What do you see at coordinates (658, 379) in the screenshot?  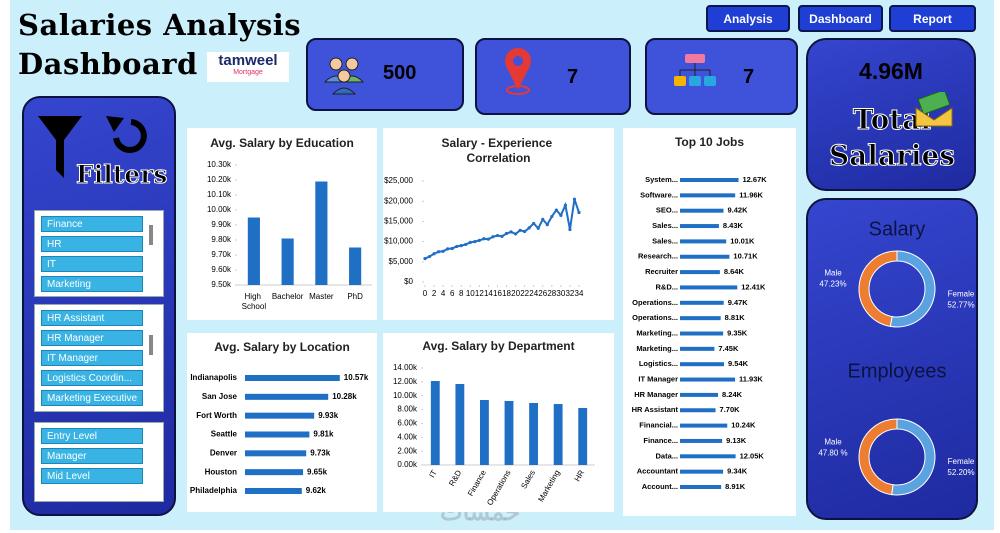 I see `y-tick-label: IT Manager` at bounding box center [658, 379].